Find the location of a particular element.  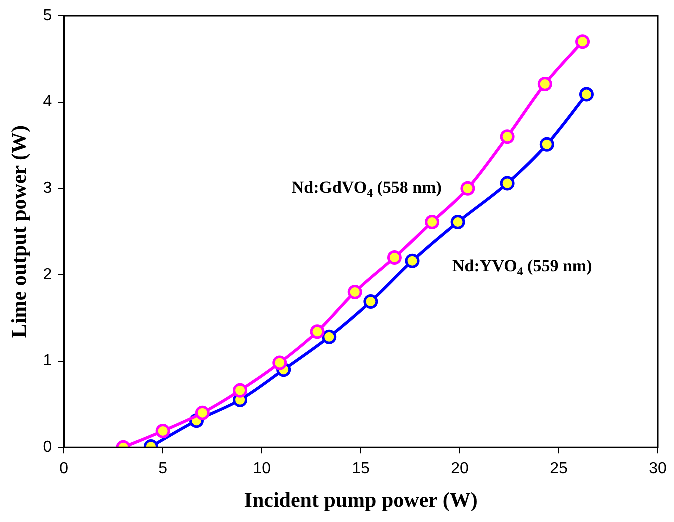

y-tick-label: 0 is located at coordinates (47, 447).